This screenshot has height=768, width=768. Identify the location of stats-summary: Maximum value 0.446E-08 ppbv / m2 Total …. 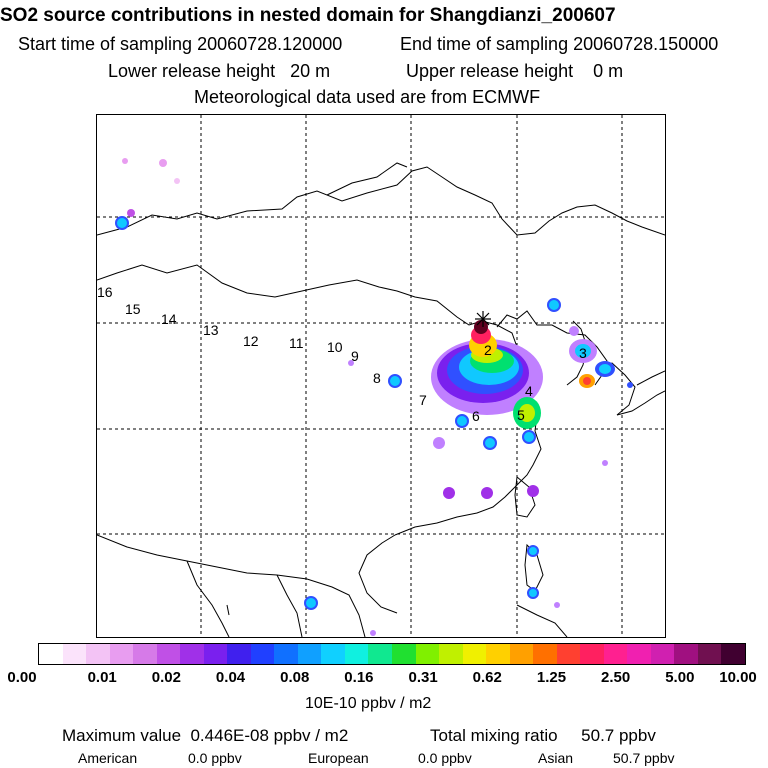
(412, 736).